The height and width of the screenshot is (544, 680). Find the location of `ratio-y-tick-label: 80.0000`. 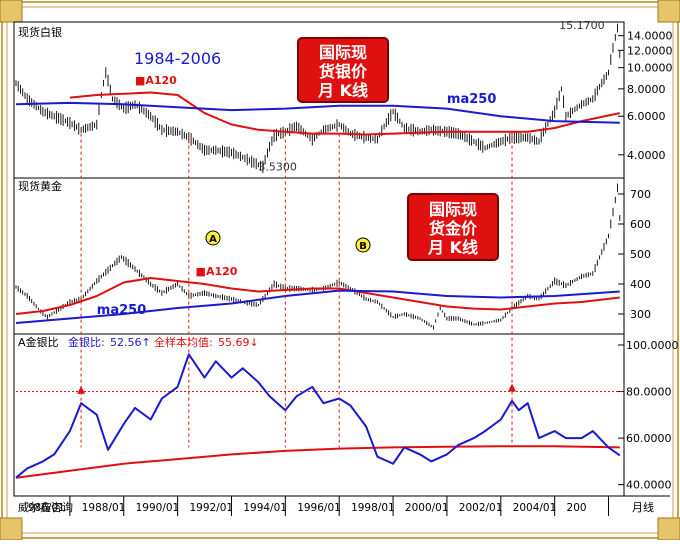

ratio-y-tick-label: 80.0000 is located at coordinates (649, 392).